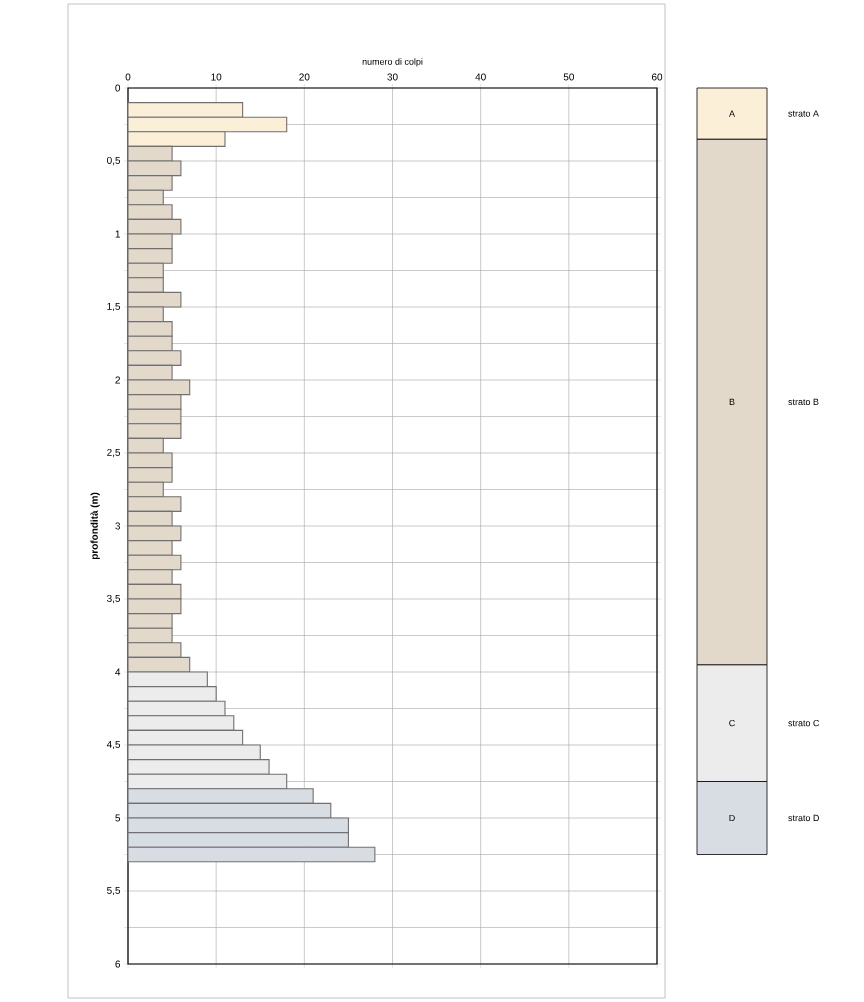 The height and width of the screenshot is (1002, 864). What do you see at coordinates (568, 77) in the screenshot?
I see `x-tick-label: 50` at bounding box center [568, 77].